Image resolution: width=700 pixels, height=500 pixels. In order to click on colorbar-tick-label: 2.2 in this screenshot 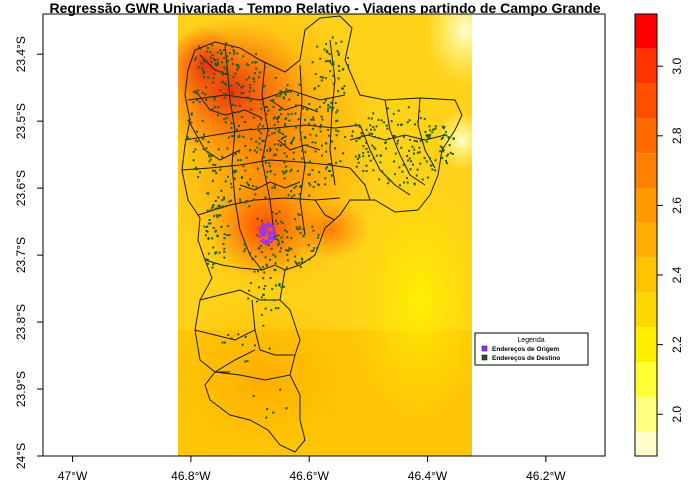, I will do `click(677, 344)`.